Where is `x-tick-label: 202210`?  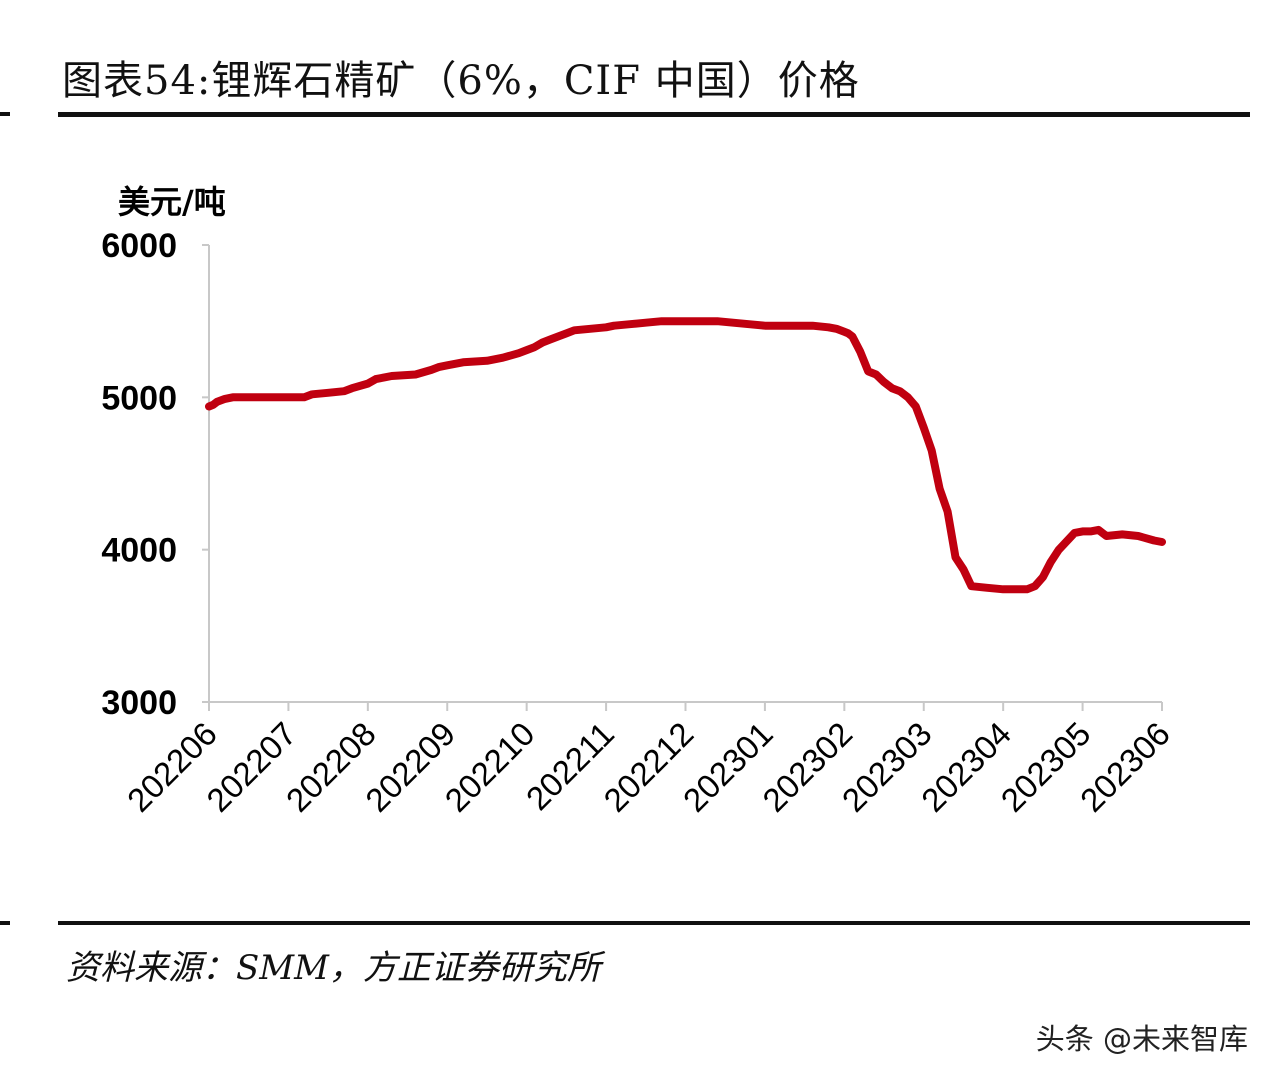 x-tick-label: 202210 is located at coordinates (490, 767).